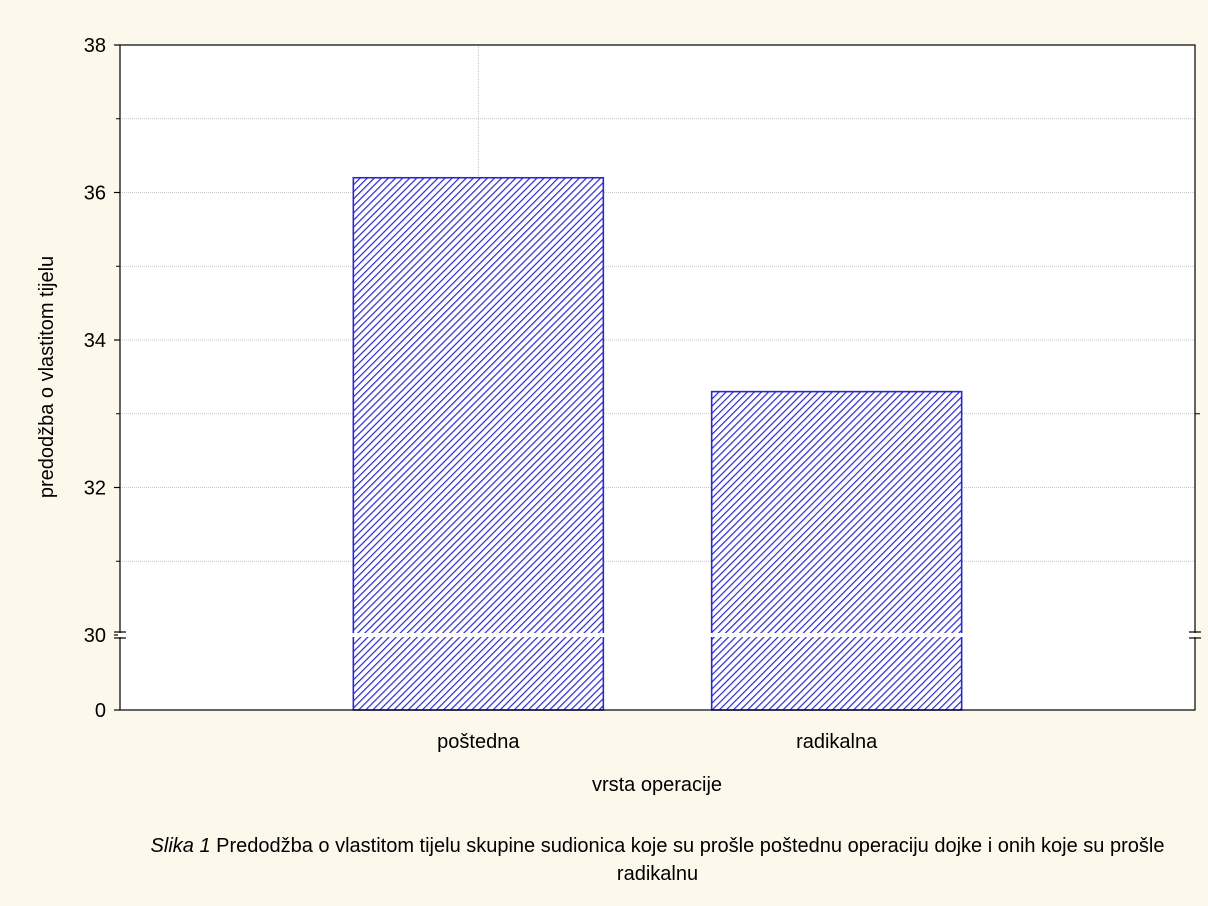  What do you see at coordinates (837, 742) in the screenshot?
I see `x-tick-label: radikalna` at bounding box center [837, 742].